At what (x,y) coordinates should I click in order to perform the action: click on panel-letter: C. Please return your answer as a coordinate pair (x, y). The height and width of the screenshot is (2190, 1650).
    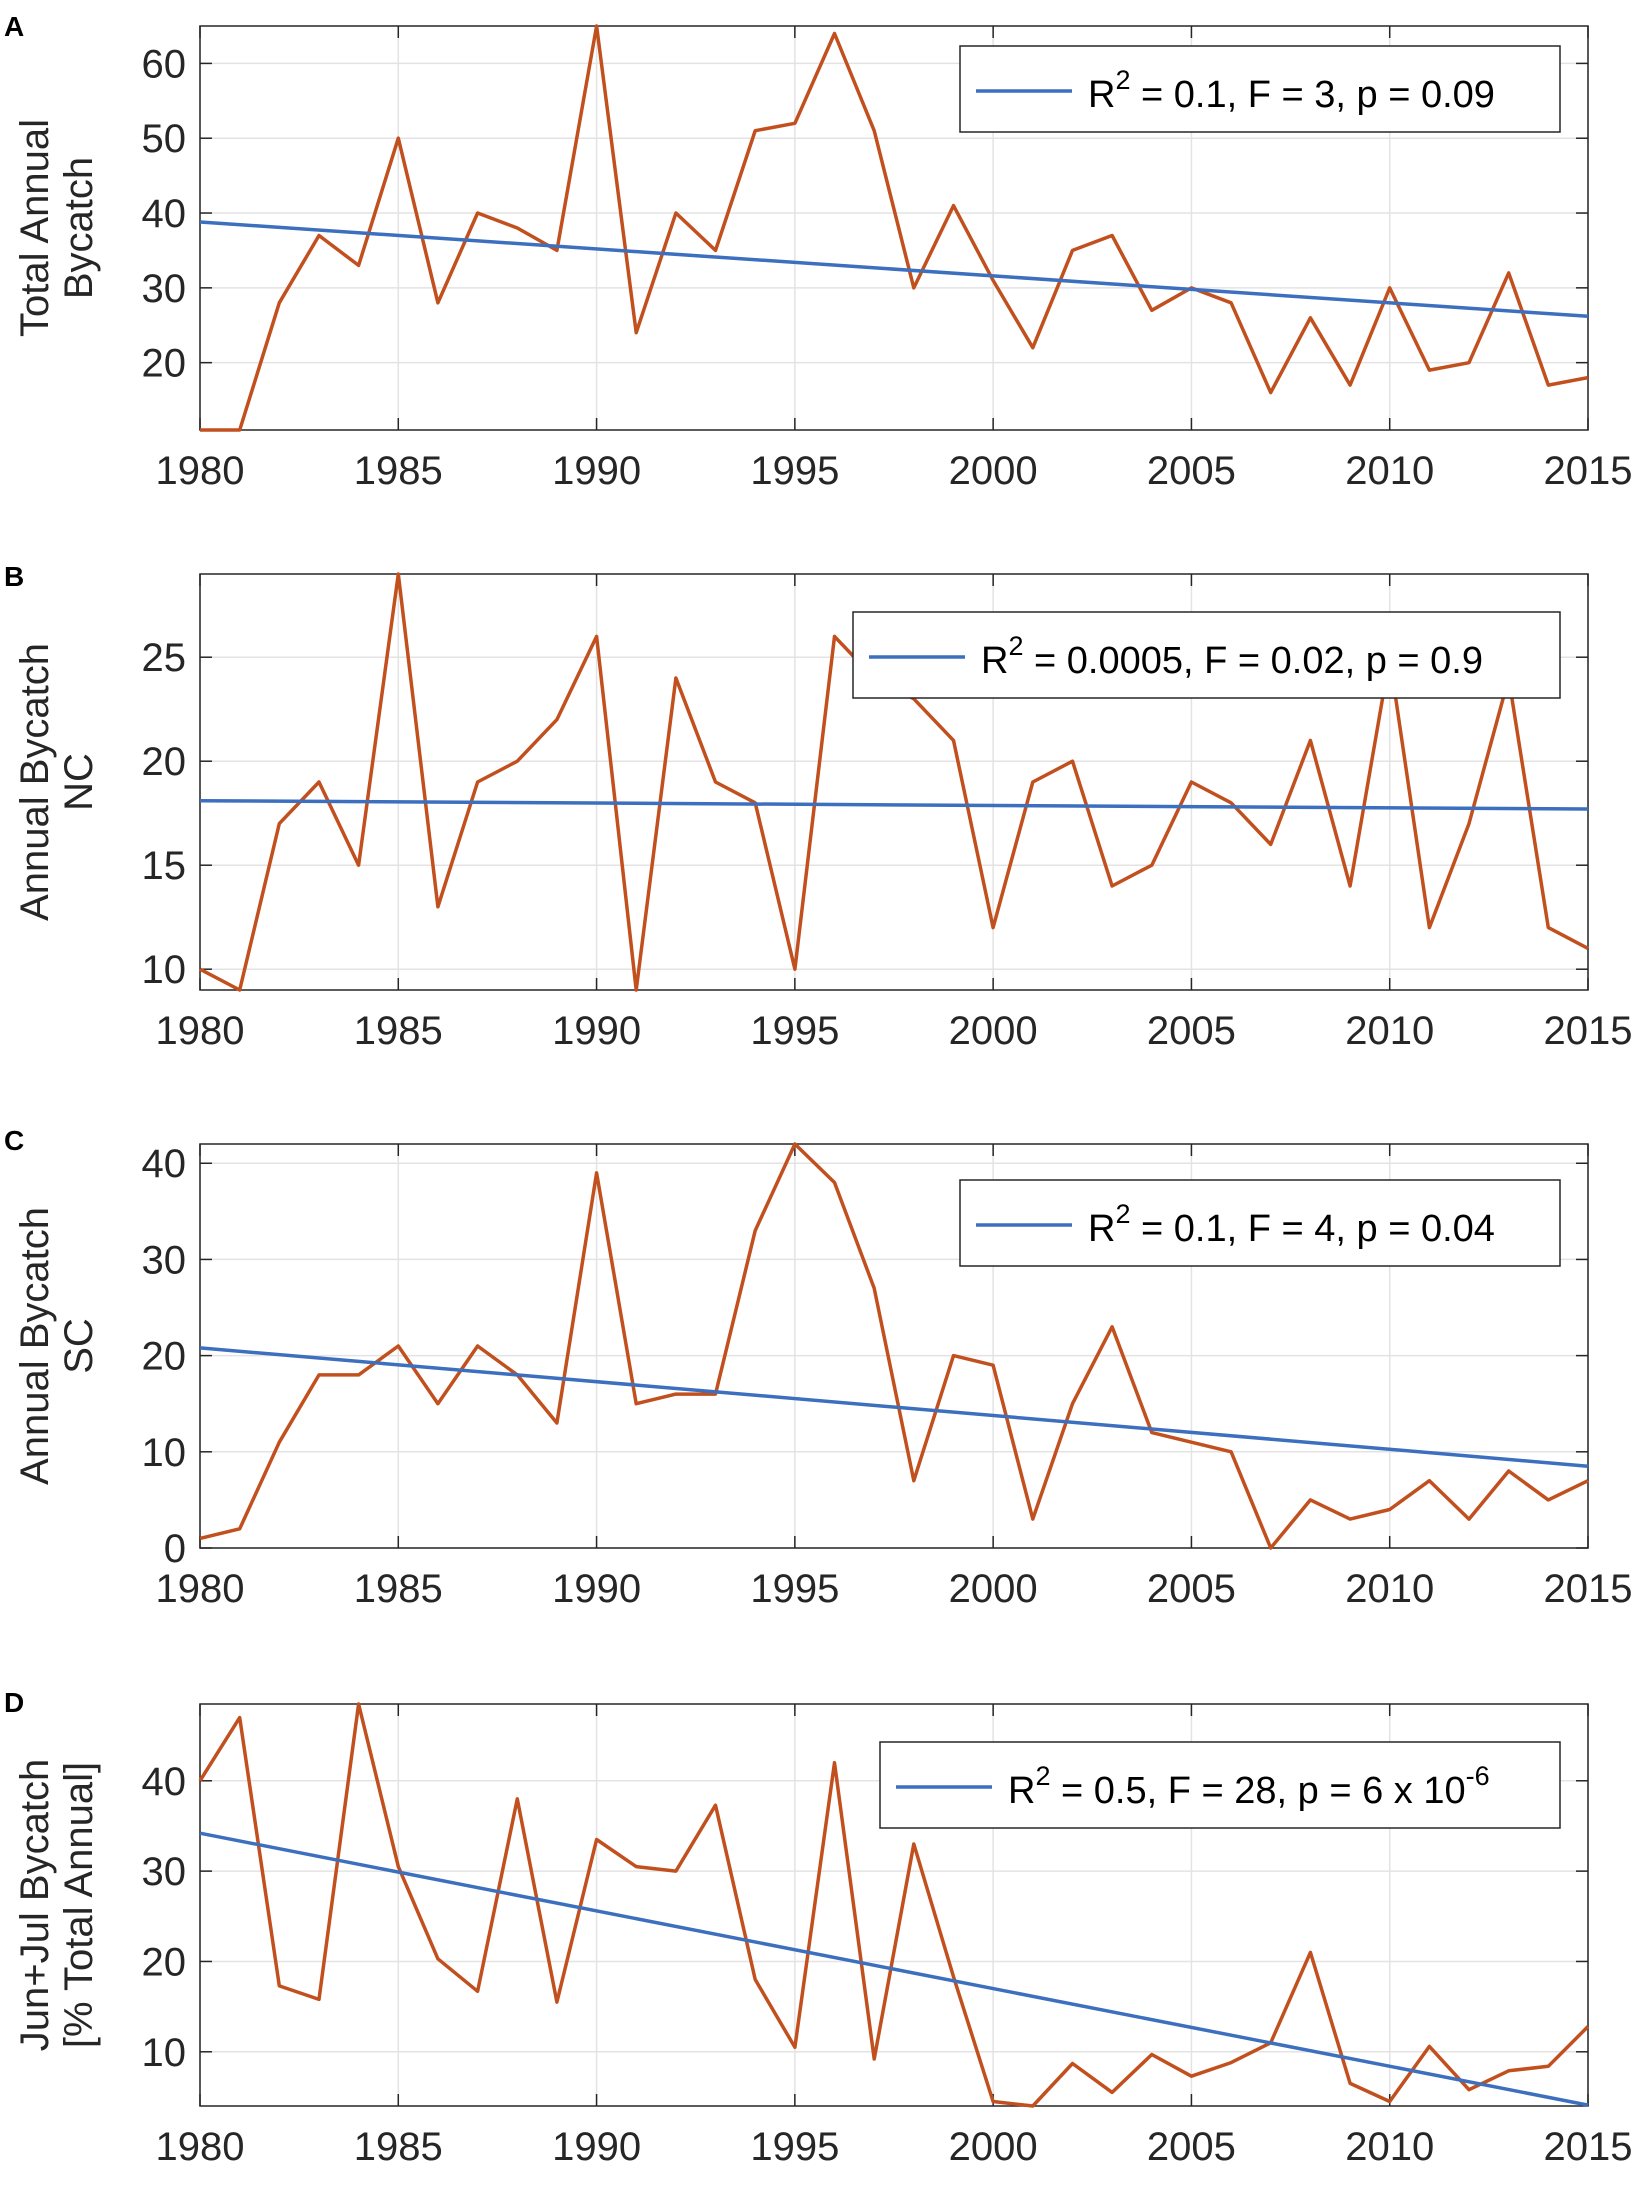
    Looking at the image, I should click on (14, 1140).